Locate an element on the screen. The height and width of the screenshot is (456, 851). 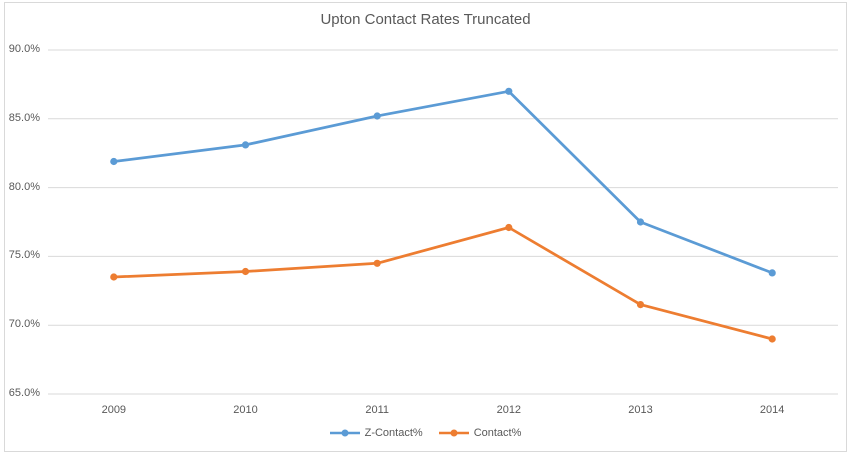
x-axis-tick-label: 2009 is located at coordinates (114, 410).